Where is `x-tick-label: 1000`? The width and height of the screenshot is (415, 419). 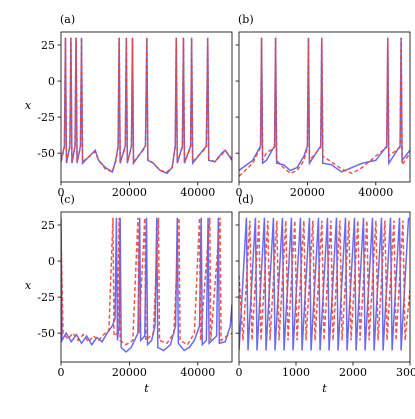
x-tick-label: 1000 is located at coordinates (296, 372).